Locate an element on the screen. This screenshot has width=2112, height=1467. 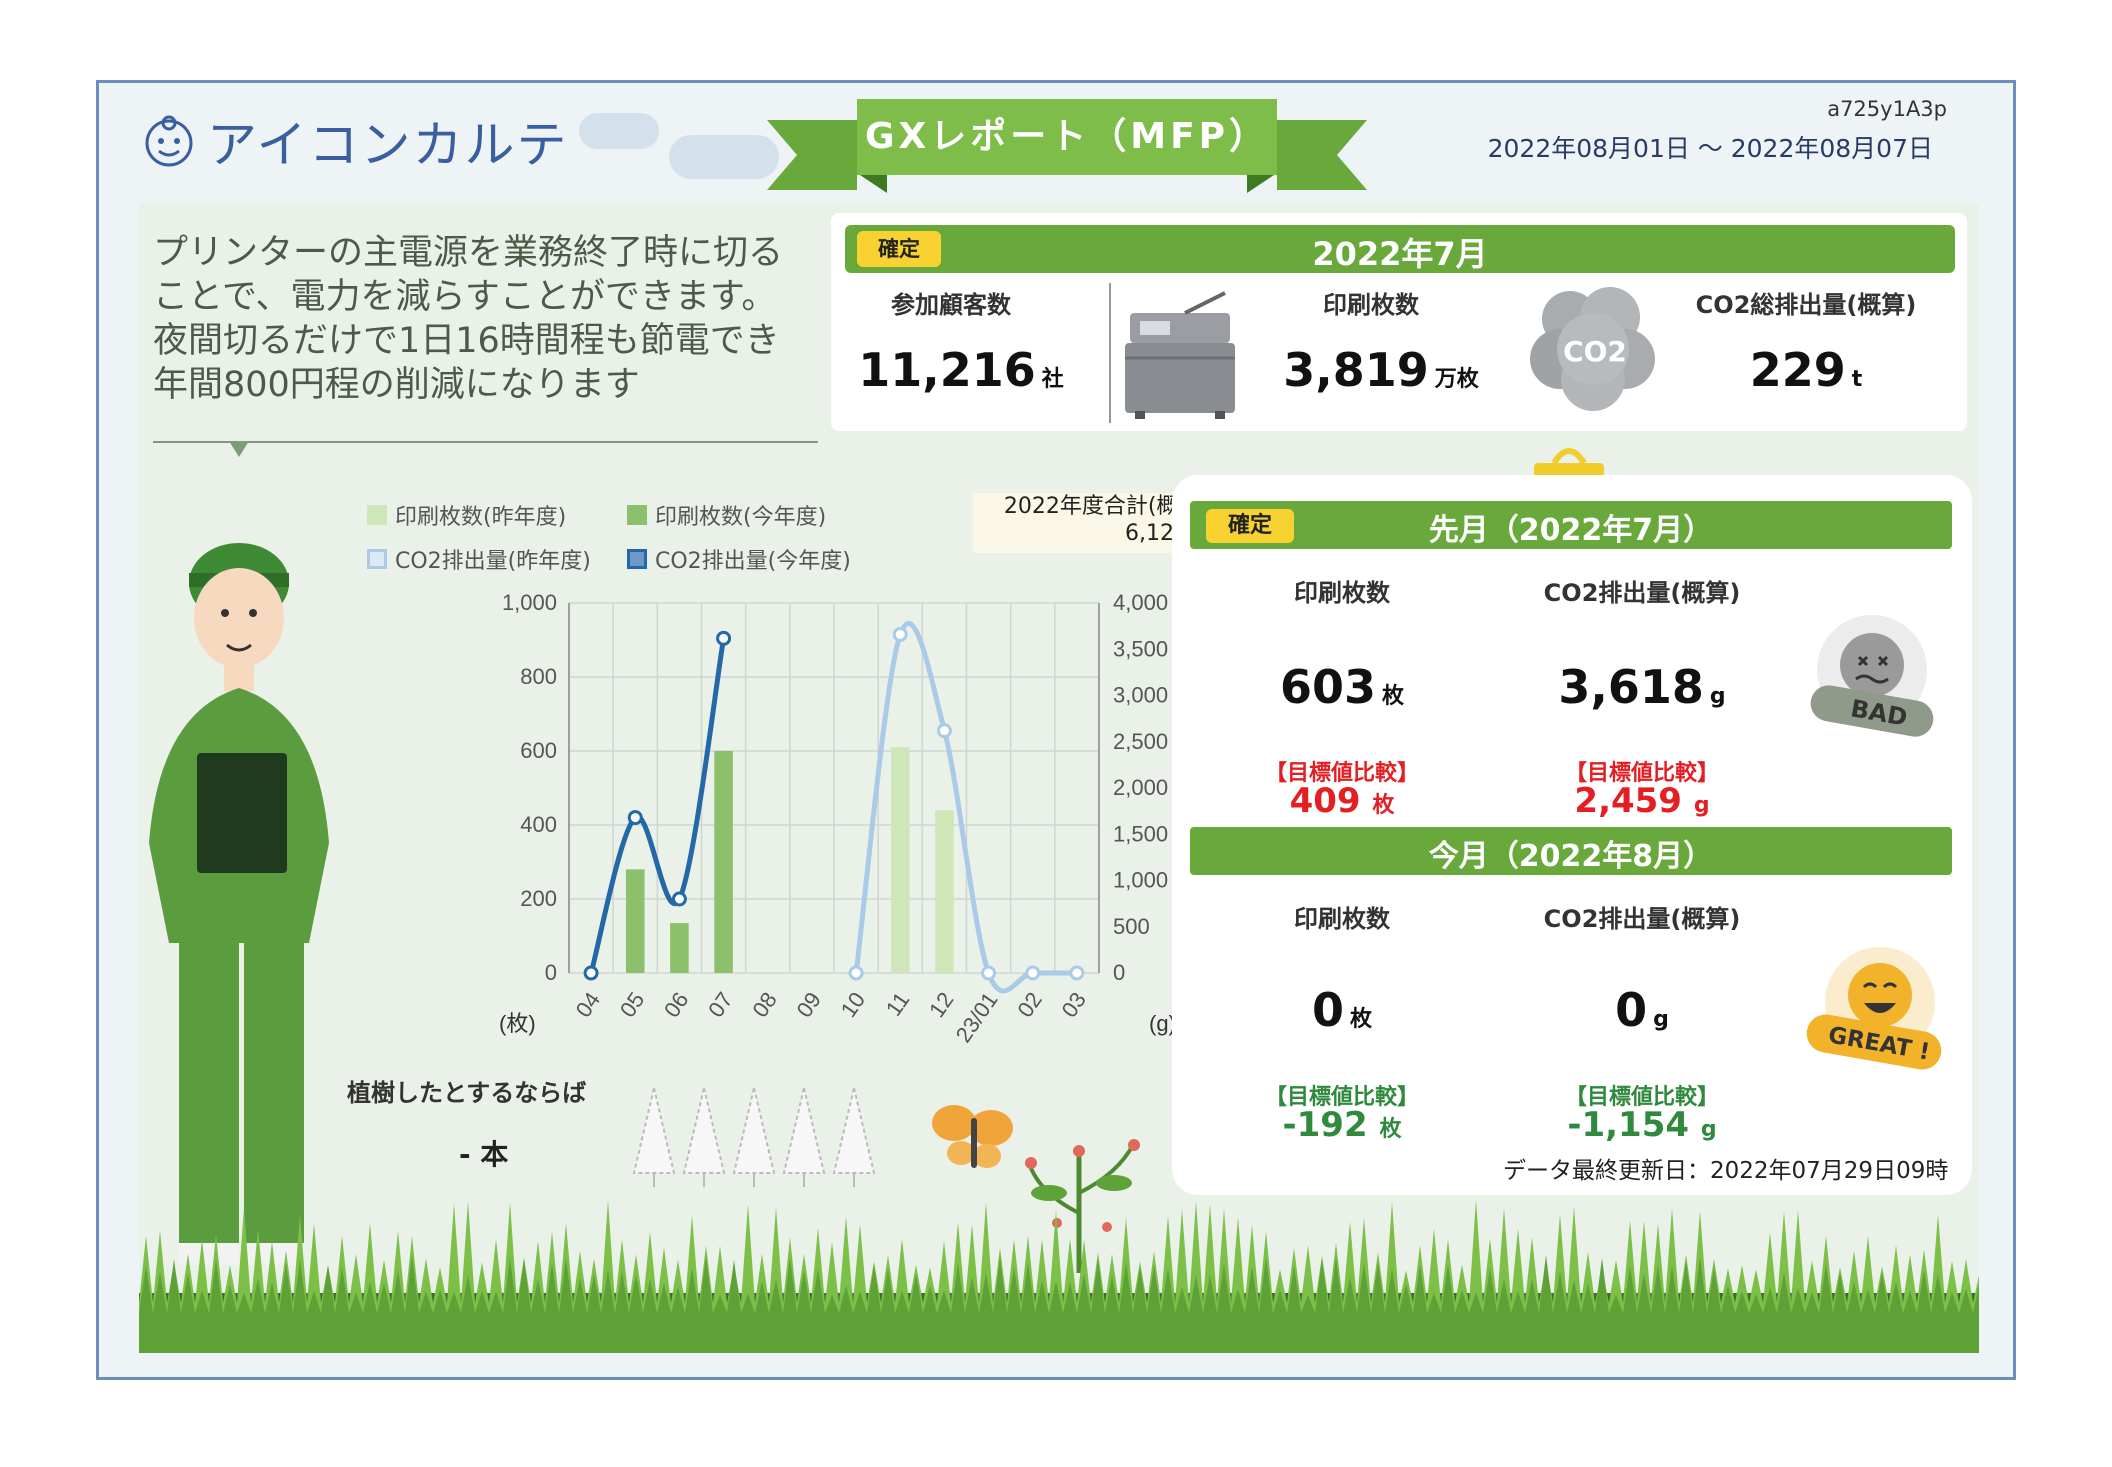
summary-header-bar: 確定 2022年7月 is located at coordinates (1400, 249).